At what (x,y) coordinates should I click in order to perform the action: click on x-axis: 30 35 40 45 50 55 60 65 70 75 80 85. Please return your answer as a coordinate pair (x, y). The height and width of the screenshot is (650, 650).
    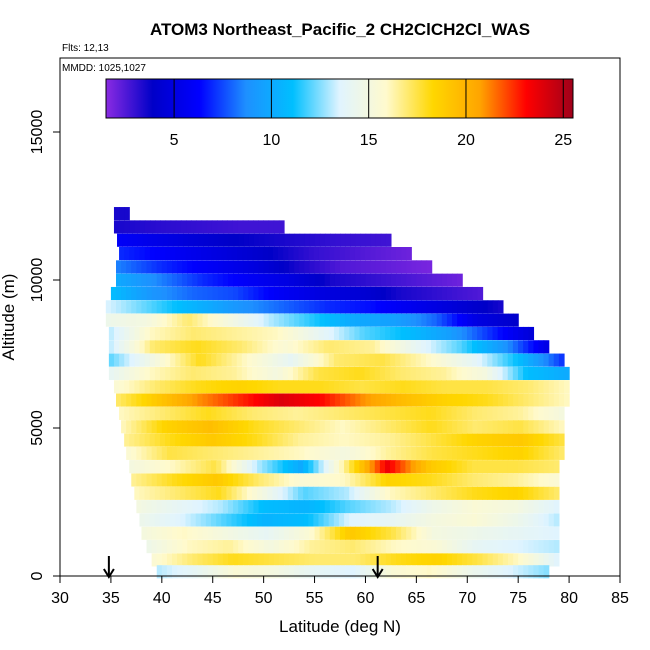
    Looking at the image, I should click on (340, 591).